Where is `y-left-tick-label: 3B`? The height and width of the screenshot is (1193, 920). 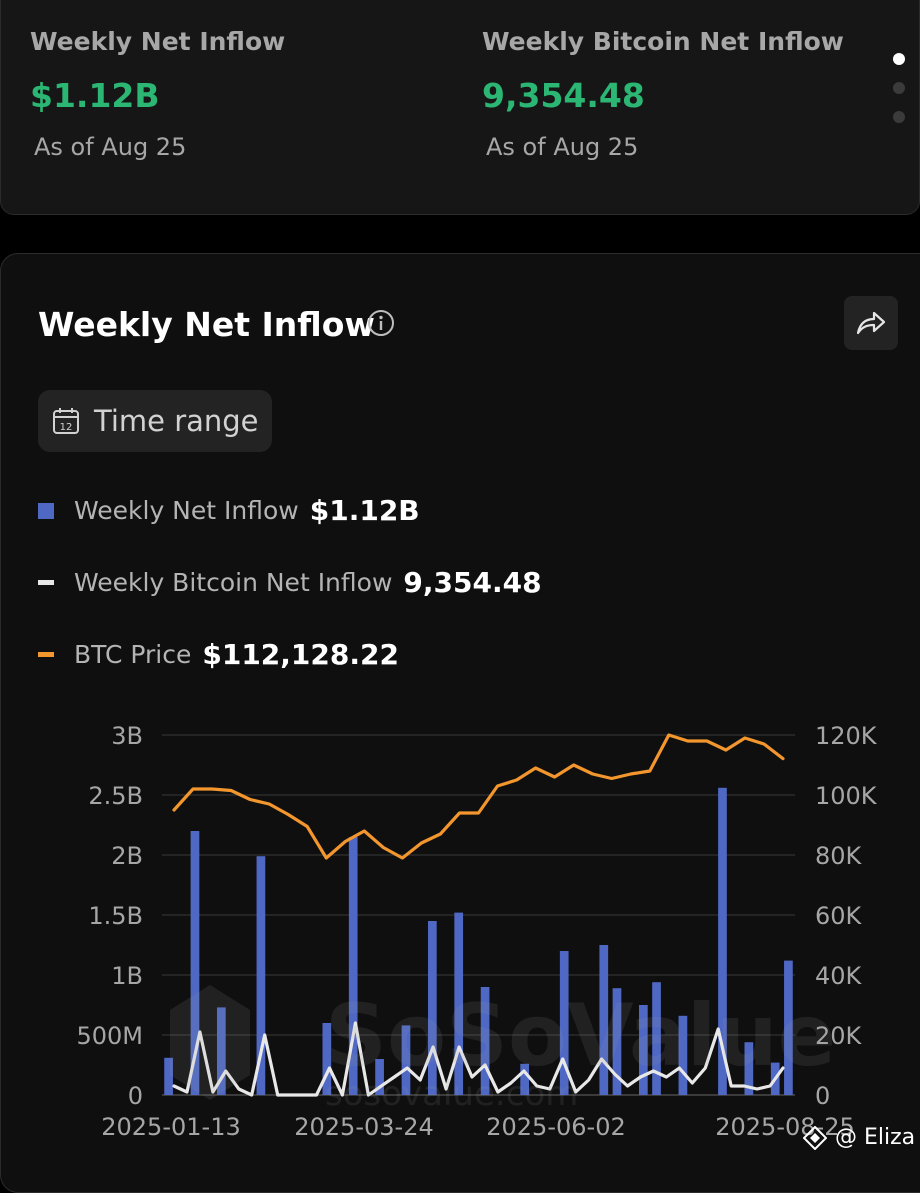
y-left-tick-label: 3B is located at coordinates (127, 736).